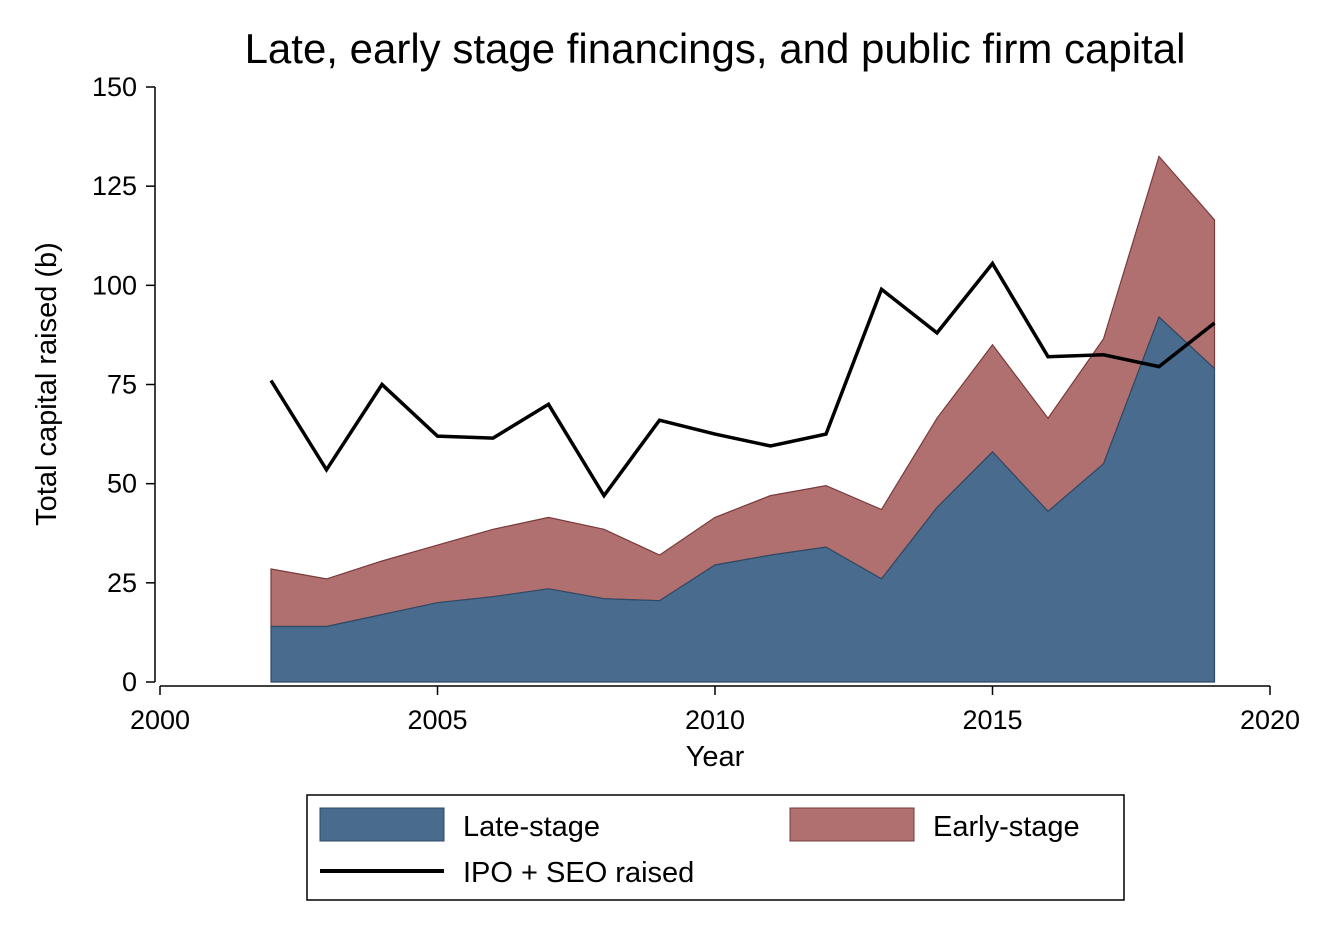 This screenshot has width=1322, height=926. I want to click on y-tick-label: 75, so click(122, 385).